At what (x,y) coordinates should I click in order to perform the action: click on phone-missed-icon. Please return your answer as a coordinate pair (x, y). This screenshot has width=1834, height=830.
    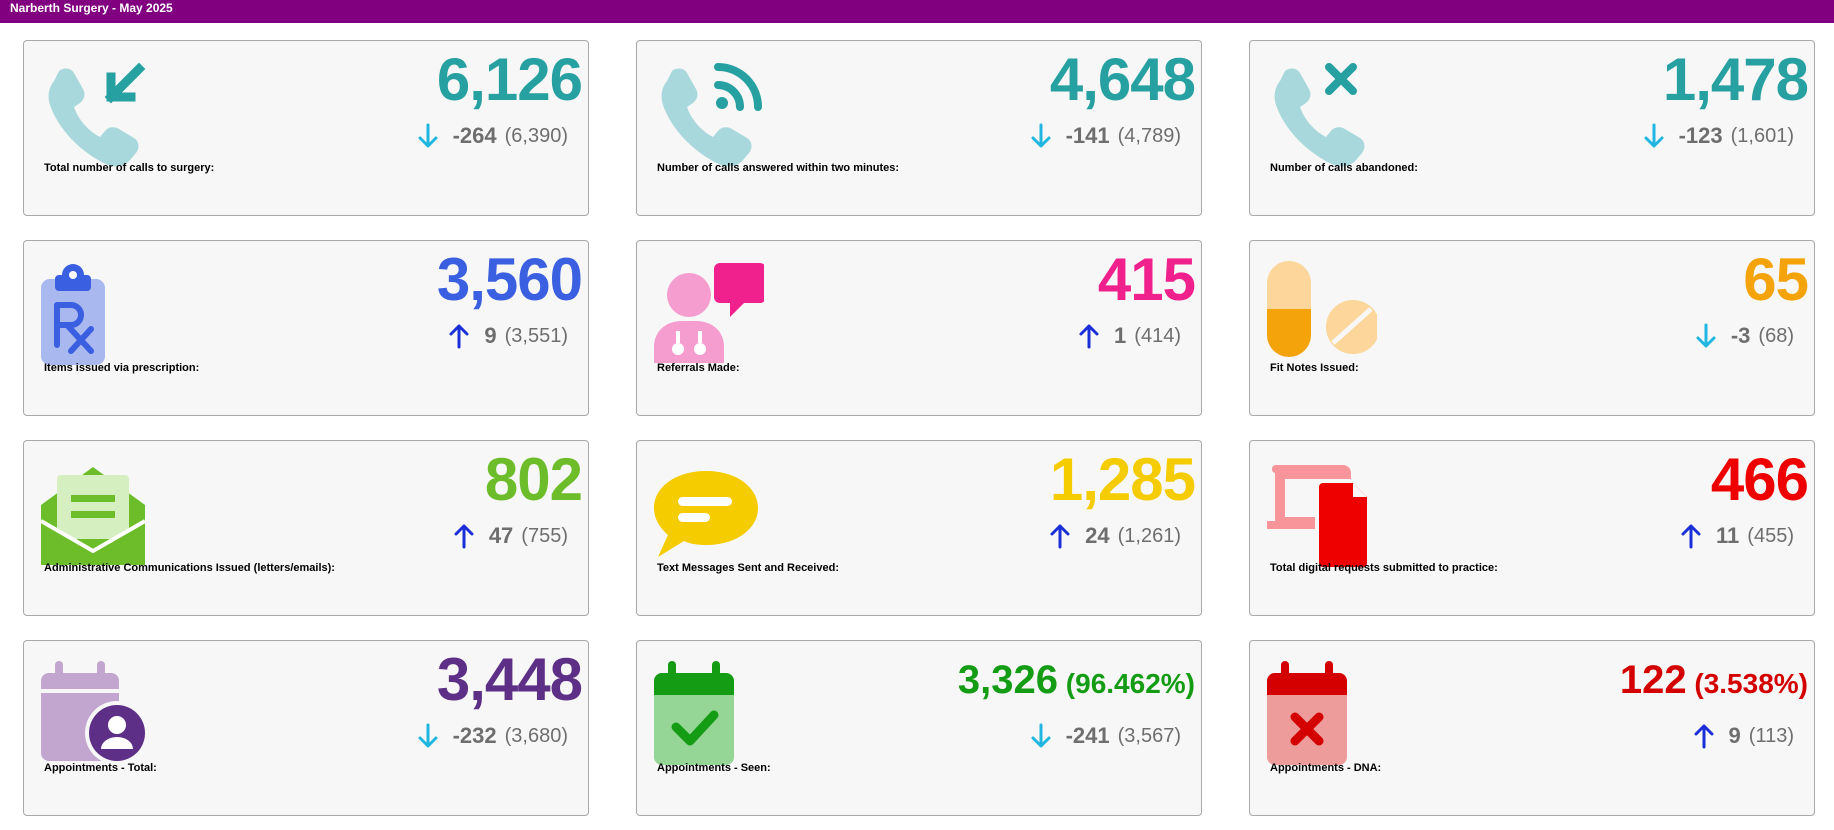
    Looking at the image, I should click on (1322, 116).